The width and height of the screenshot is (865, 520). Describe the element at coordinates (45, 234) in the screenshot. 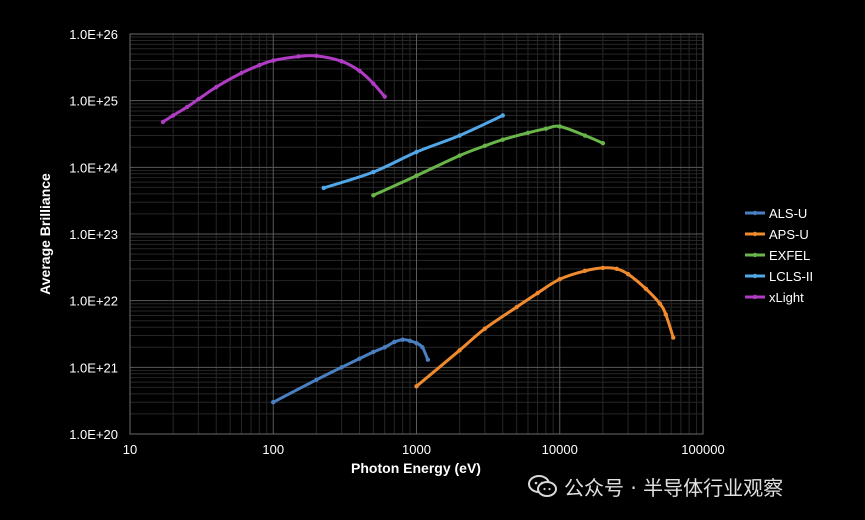

I see `y-axis-label: Average Brilliance` at that location.